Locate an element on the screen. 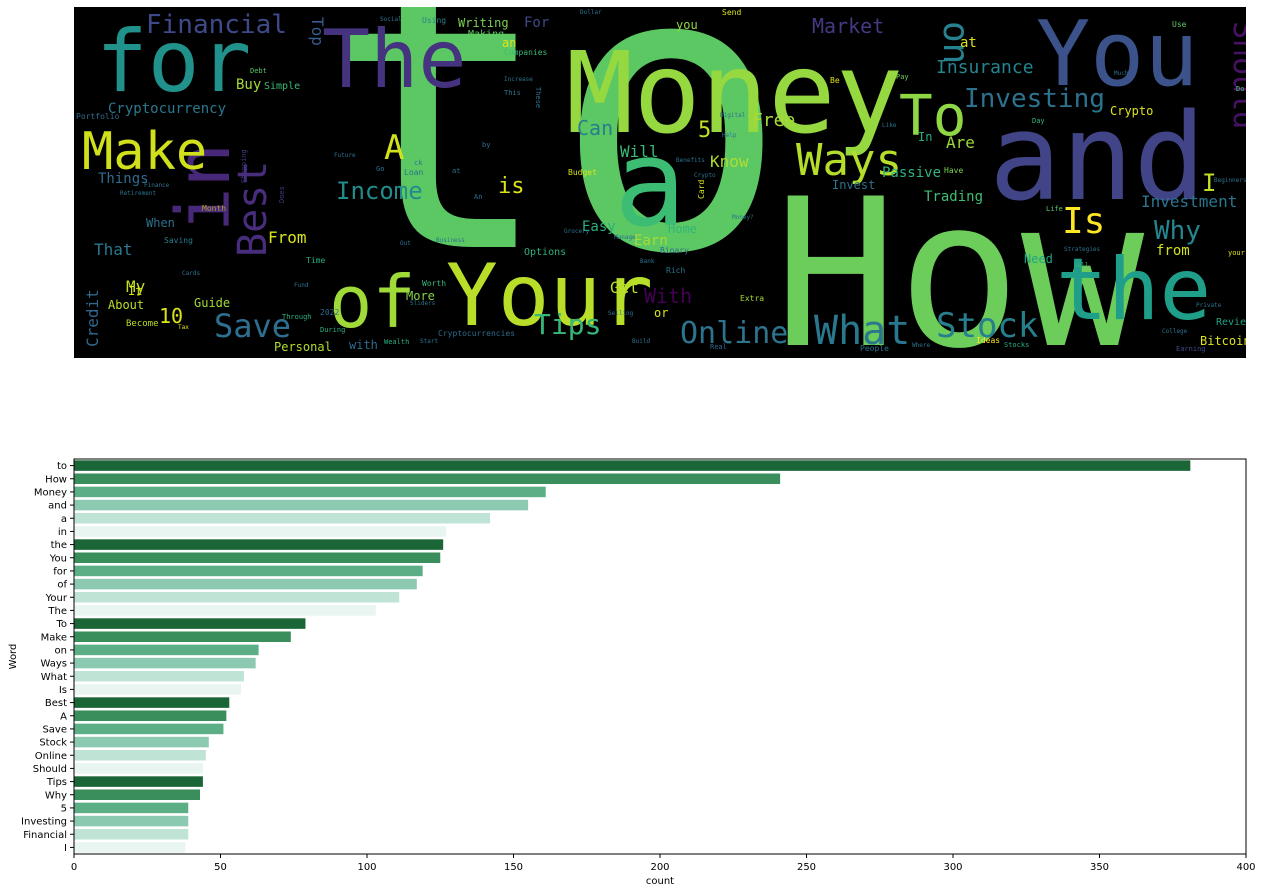 The image size is (1262, 893). cloud-word: Stocks is located at coordinates (1016, 345).